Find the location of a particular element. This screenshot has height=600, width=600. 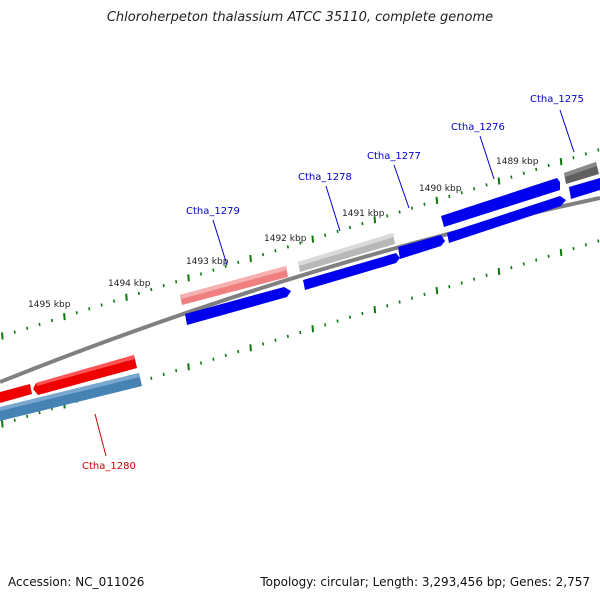

kbp-label-1494: 1494 kbp is located at coordinates (129, 284).